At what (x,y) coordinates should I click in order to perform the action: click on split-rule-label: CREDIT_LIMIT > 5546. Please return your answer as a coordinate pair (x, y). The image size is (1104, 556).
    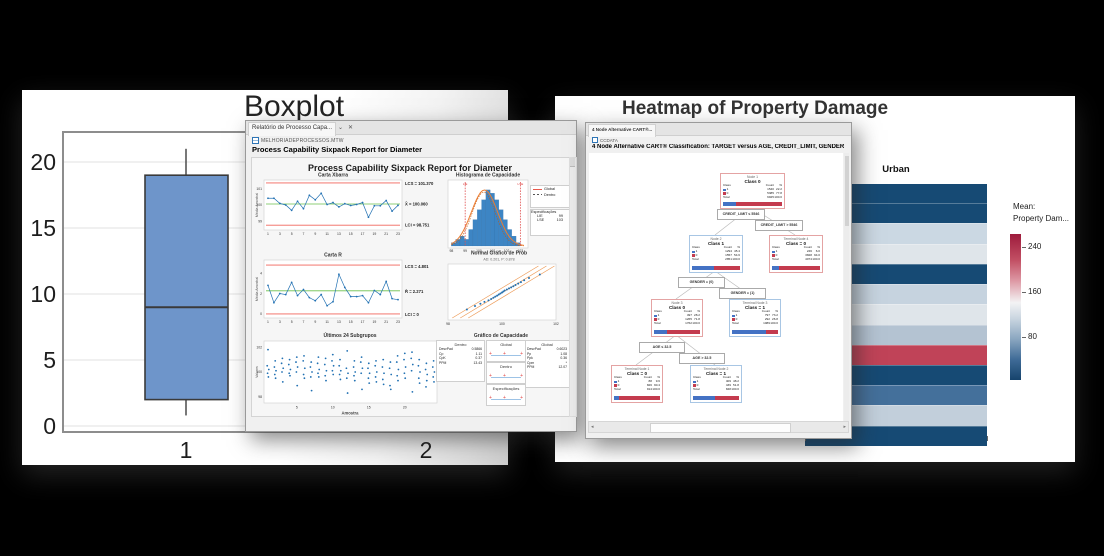
    Looking at the image, I should click on (779, 225).